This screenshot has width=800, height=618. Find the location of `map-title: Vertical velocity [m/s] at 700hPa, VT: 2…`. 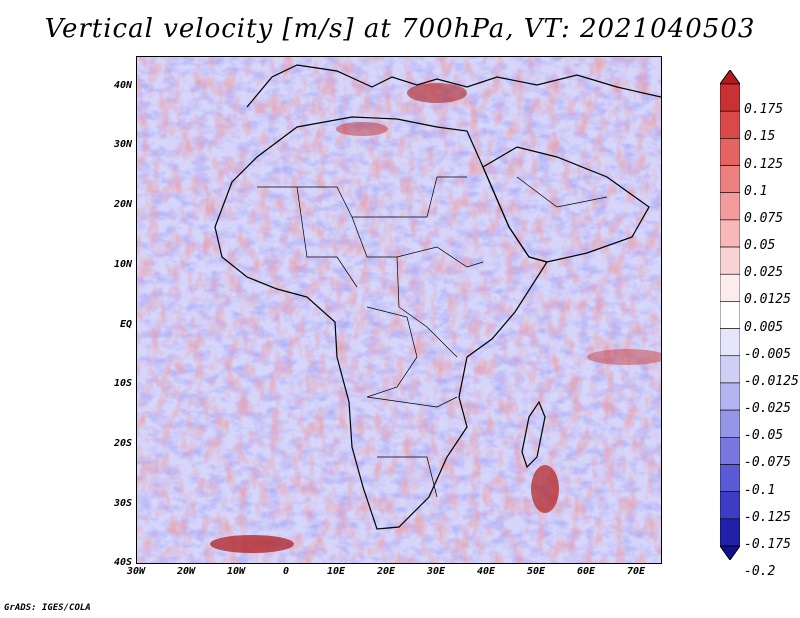

map-title: Vertical velocity [m/s] at 700hPa, VT: 2… is located at coordinates (400, 29).